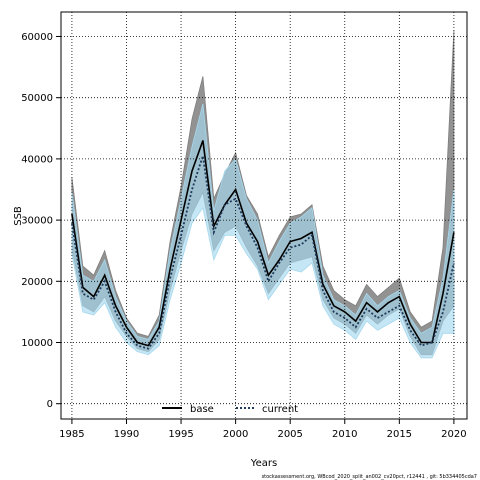  What do you see at coordinates (37, 98) in the screenshot?
I see `y-tick-label-50000: 50000` at bounding box center [37, 98].